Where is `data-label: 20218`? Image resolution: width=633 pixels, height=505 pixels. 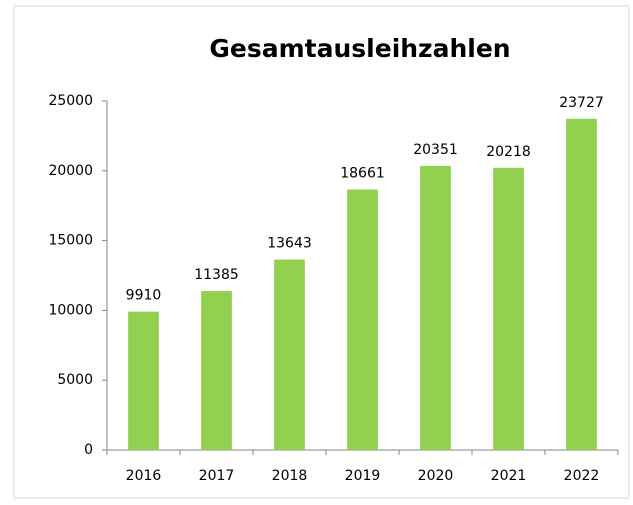 data-label: 20218 is located at coordinates (508, 152).